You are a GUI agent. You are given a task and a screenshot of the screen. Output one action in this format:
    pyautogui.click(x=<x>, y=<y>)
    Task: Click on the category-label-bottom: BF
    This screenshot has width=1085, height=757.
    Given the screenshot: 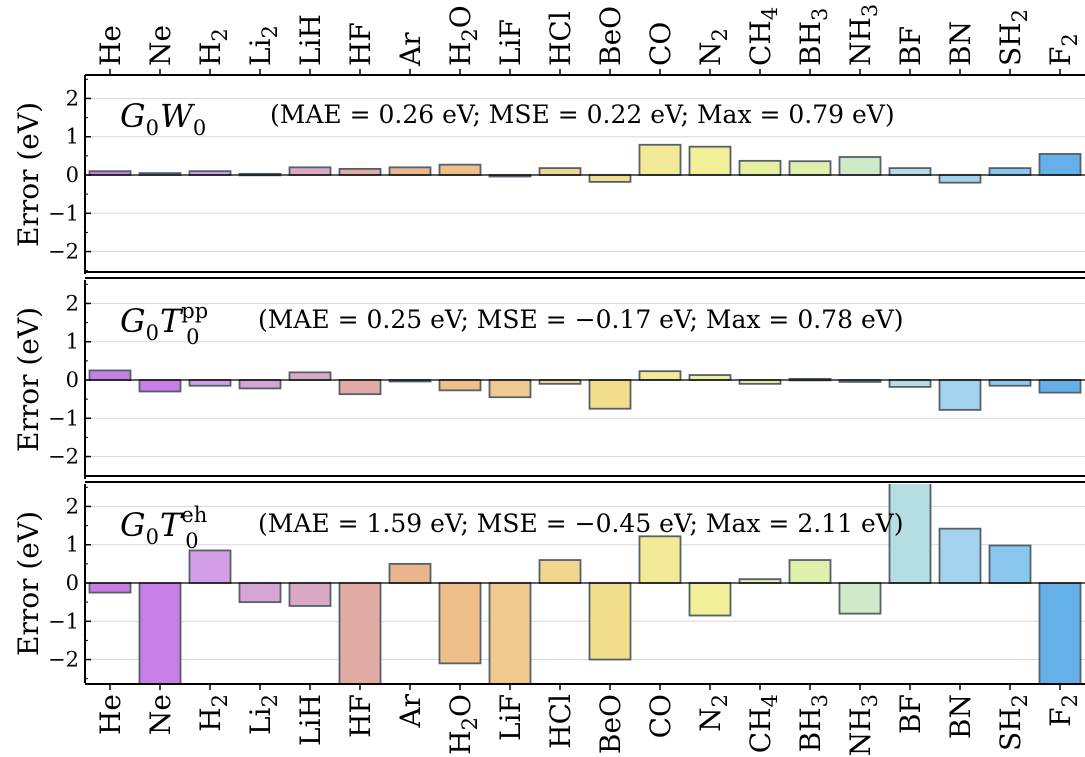 What is the action you would take?
    pyautogui.click(x=910, y=714)
    